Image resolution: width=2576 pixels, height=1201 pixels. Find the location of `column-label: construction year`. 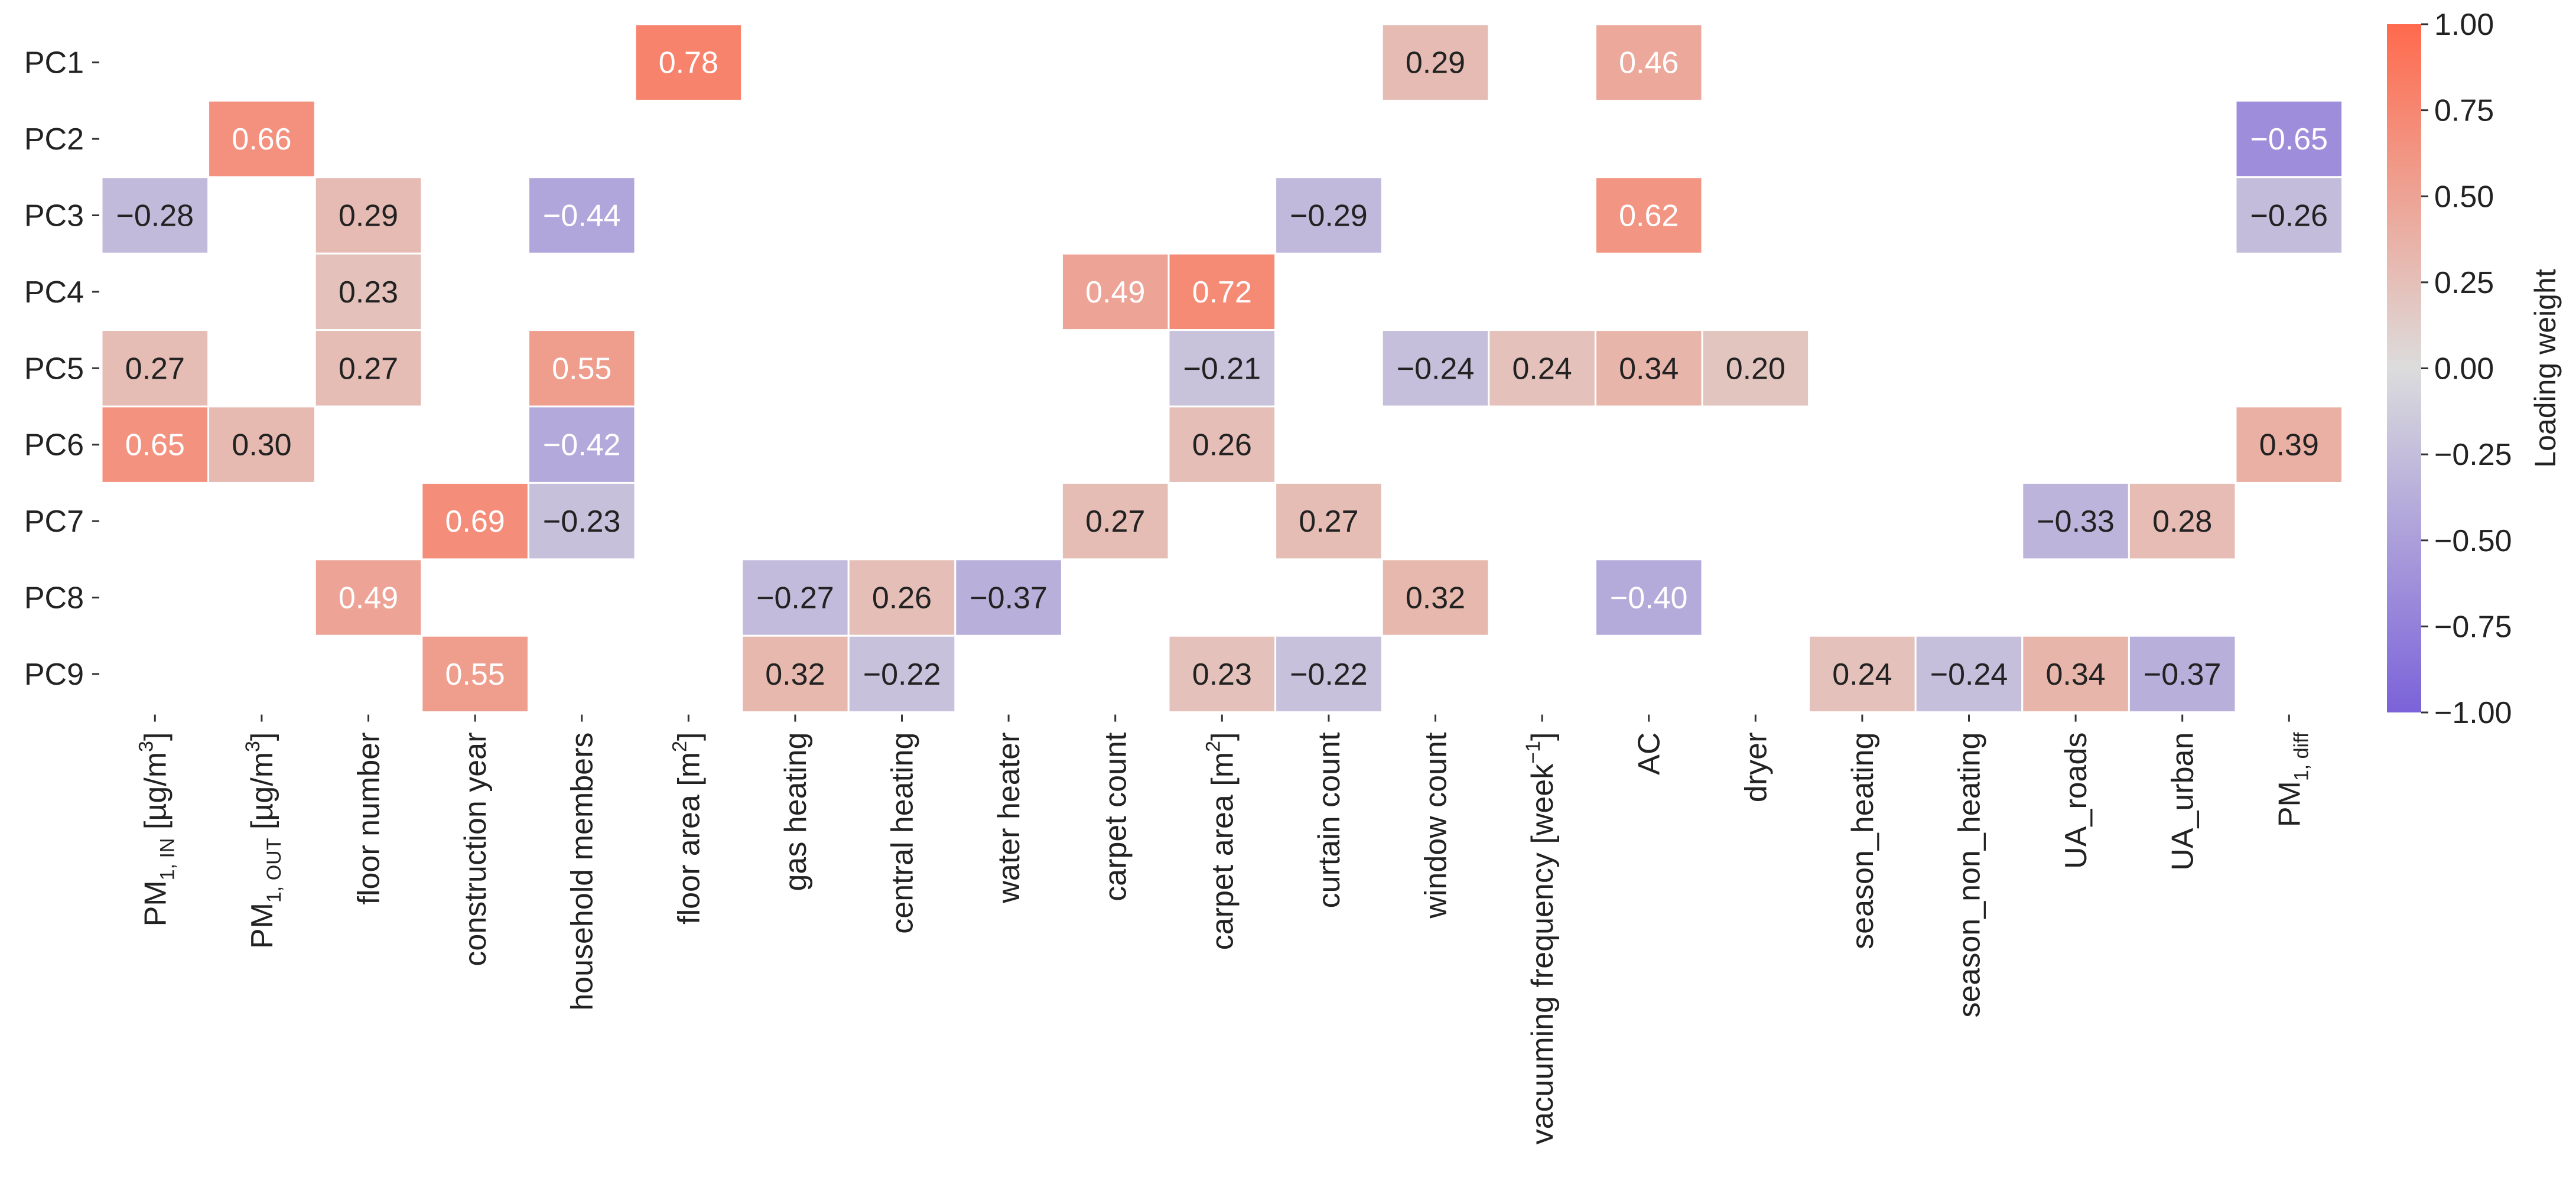

column-label: construction year is located at coordinates (475, 849).